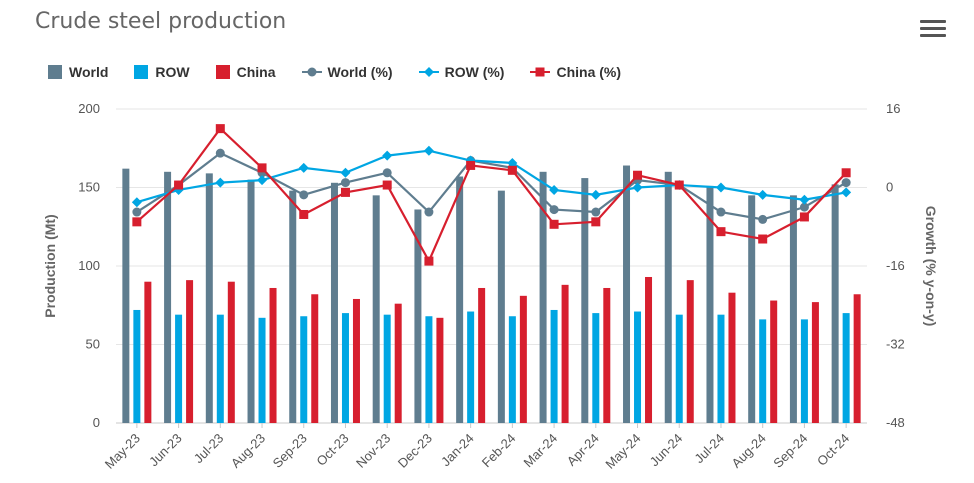 This screenshot has width=974, height=483. I want to click on legend-item-china: China (%), so click(575, 72).